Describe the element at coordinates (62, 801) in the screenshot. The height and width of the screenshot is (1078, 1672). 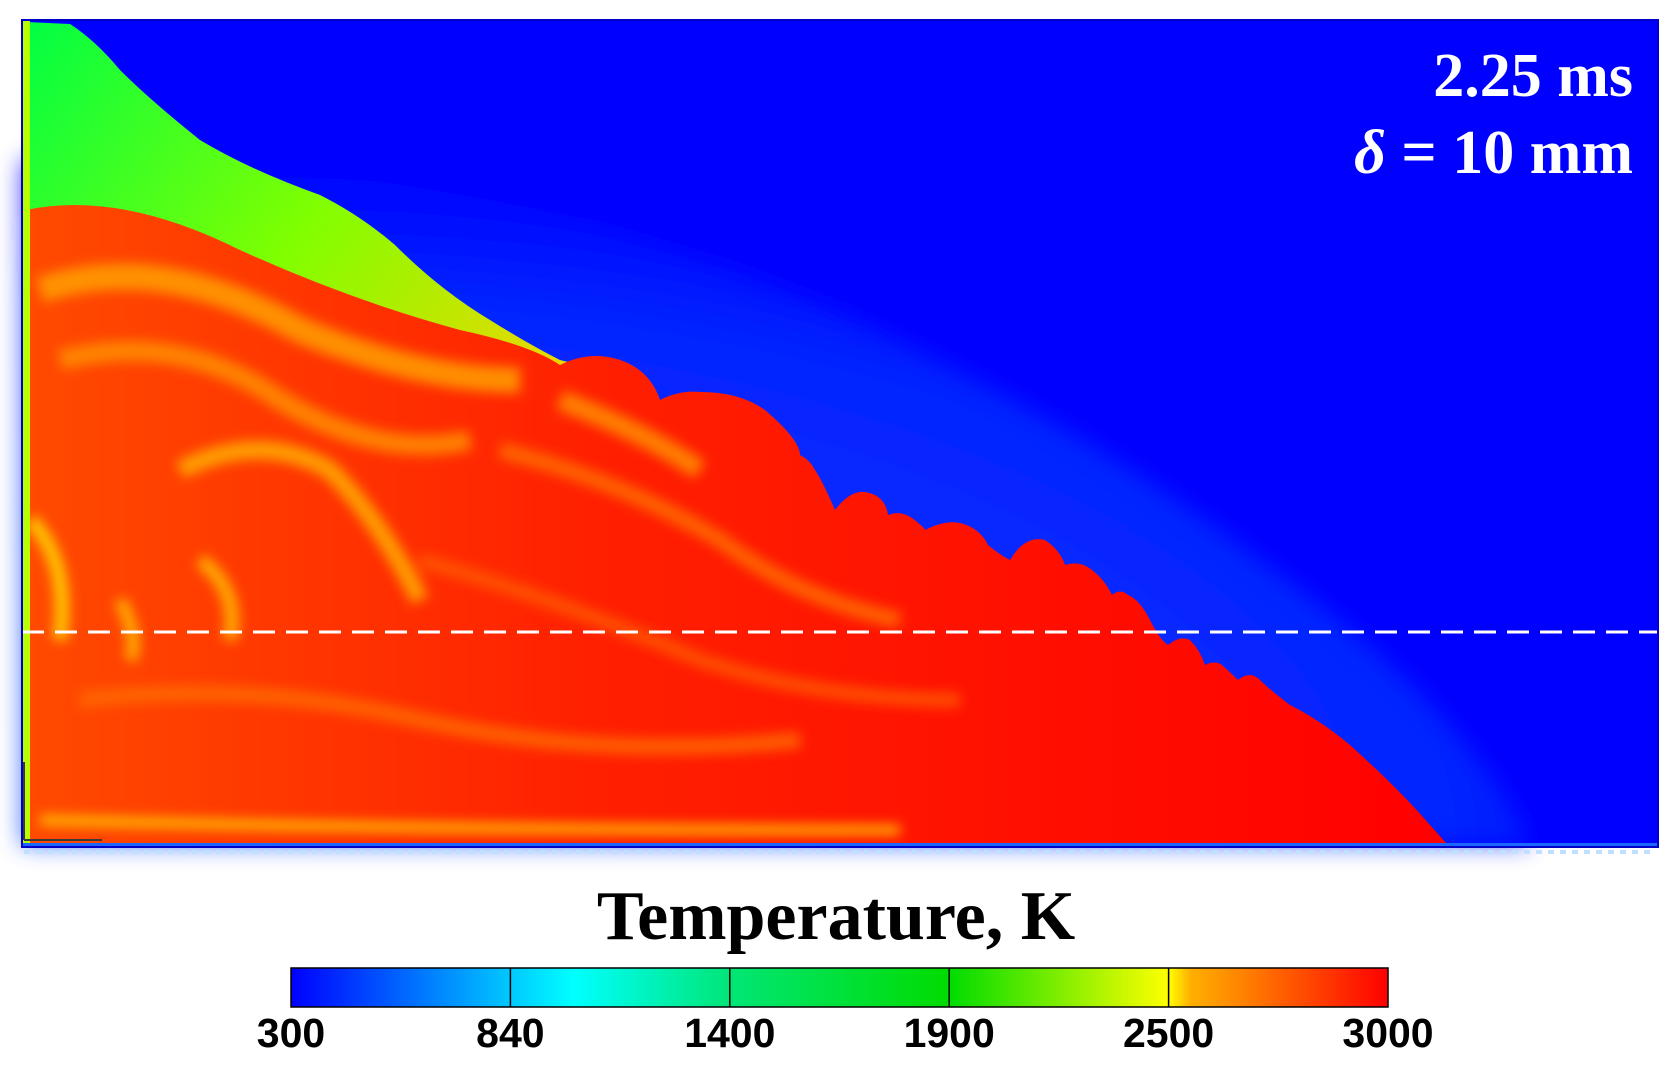
I see `axis-triad` at that location.